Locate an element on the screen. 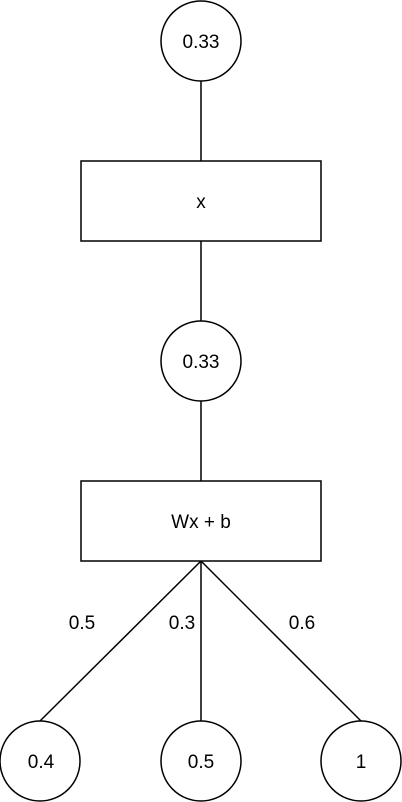 The height and width of the screenshot is (802, 402). output-node-label: 0.33 is located at coordinates (201, 42).